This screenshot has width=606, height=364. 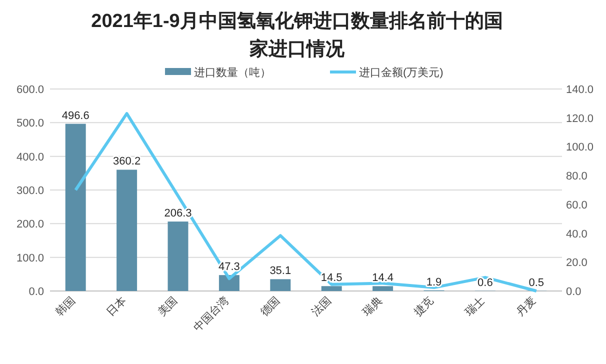 What do you see at coordinates (30, 224) in the screenshot?
I see `y-tick-label: 200.0` at bounding box center [30, 224].